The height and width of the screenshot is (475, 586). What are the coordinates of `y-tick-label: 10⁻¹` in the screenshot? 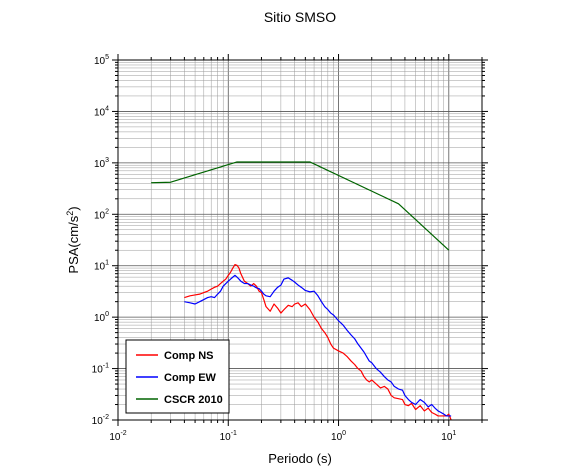 It's located at (100, 369).